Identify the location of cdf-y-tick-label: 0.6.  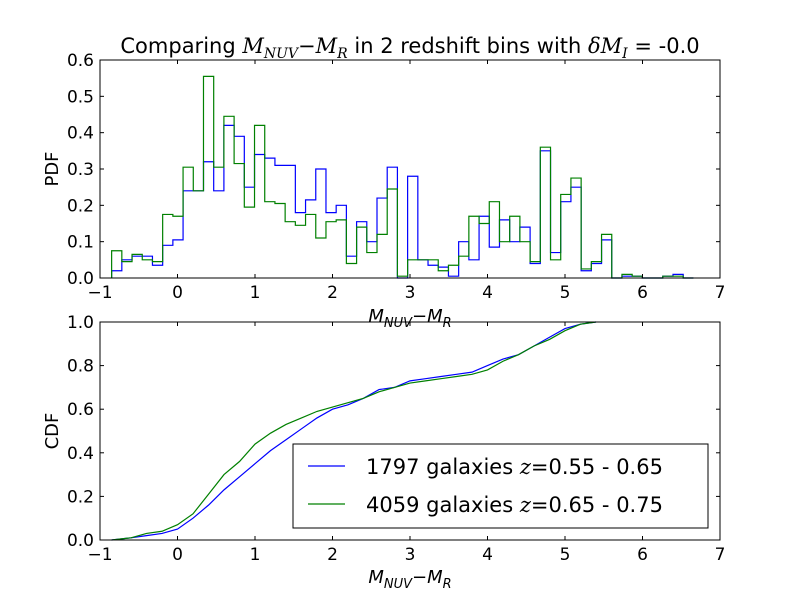
(80, 410).